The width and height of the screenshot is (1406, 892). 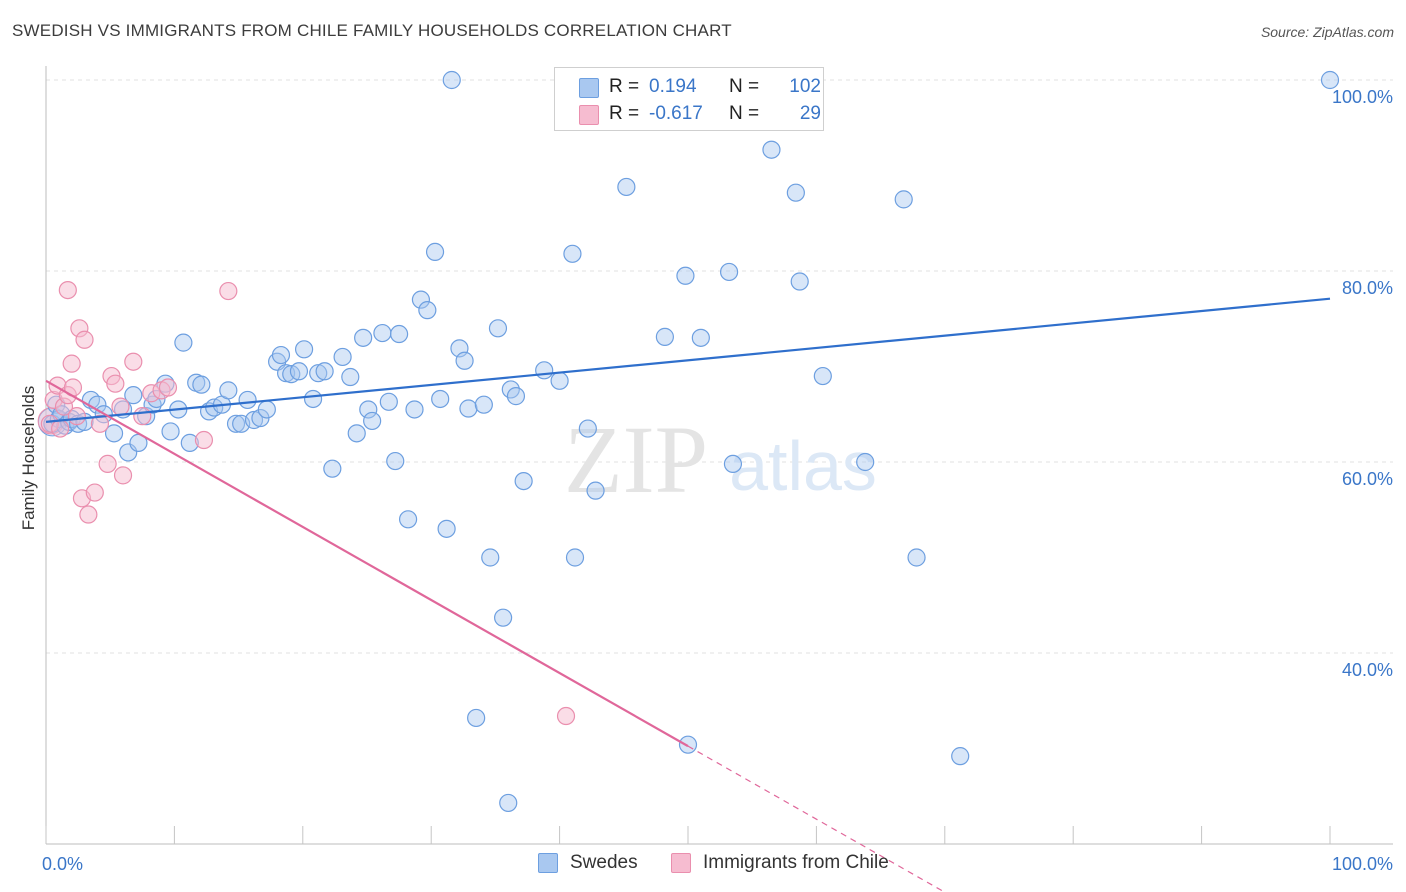 I want to click on legend-label: Swedes, so click(x=604, y=862).